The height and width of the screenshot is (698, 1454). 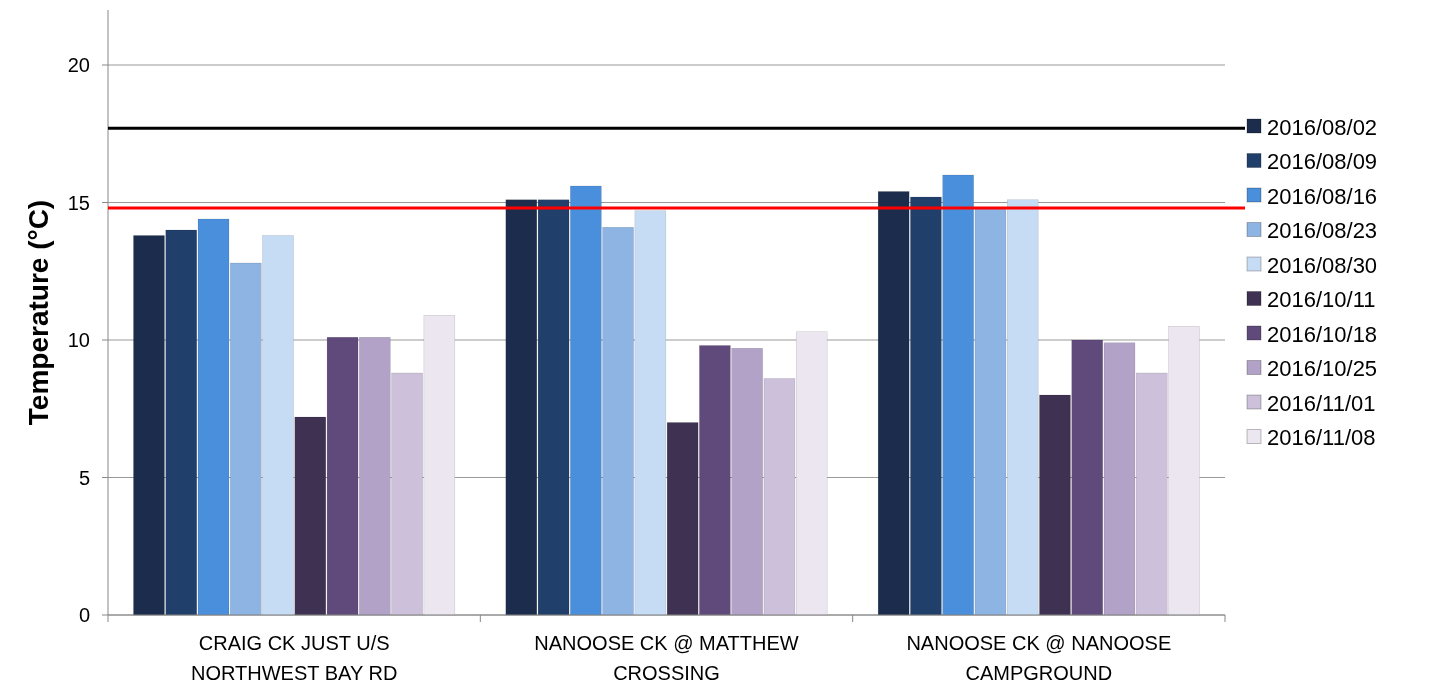 I want to click on x-tick-label: NANOOSE CK @ NANOOSE CAMPGROUND, so click(x=1039, y=658).